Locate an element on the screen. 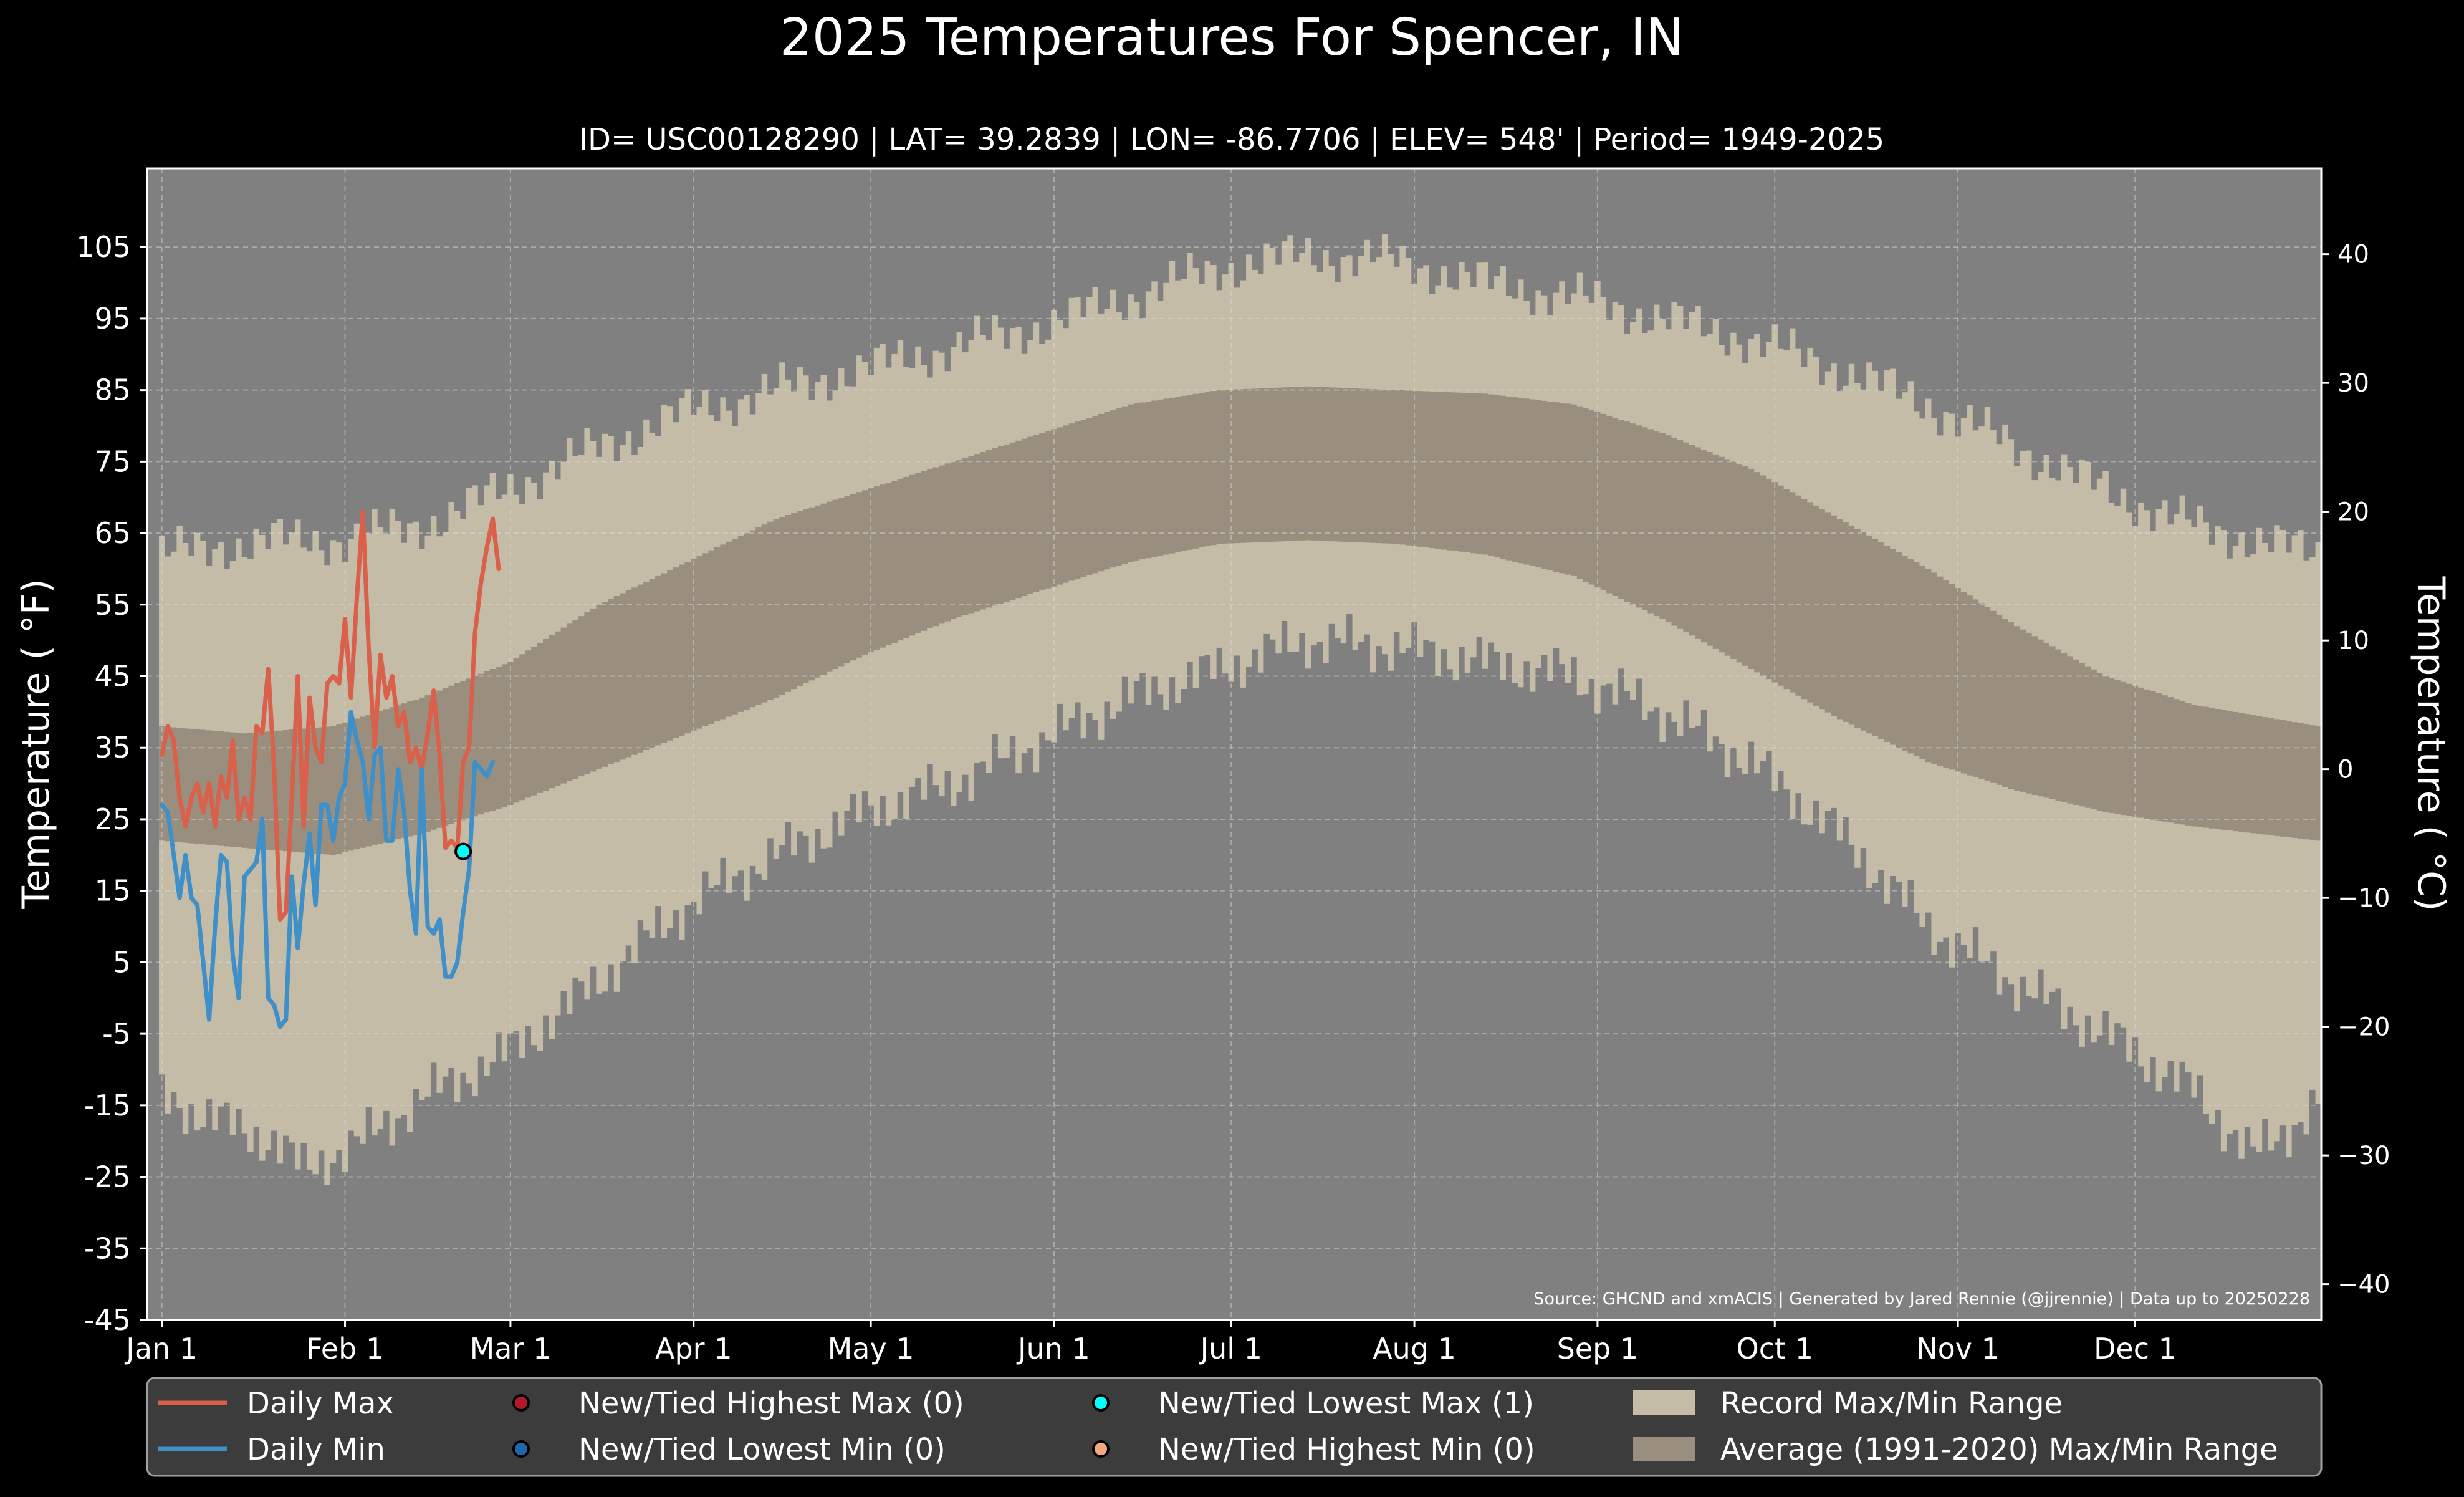 This screenshot has width=2464, height=1497. legend-item-daily-min: Daily Min is located at coordinates (271, 1449).